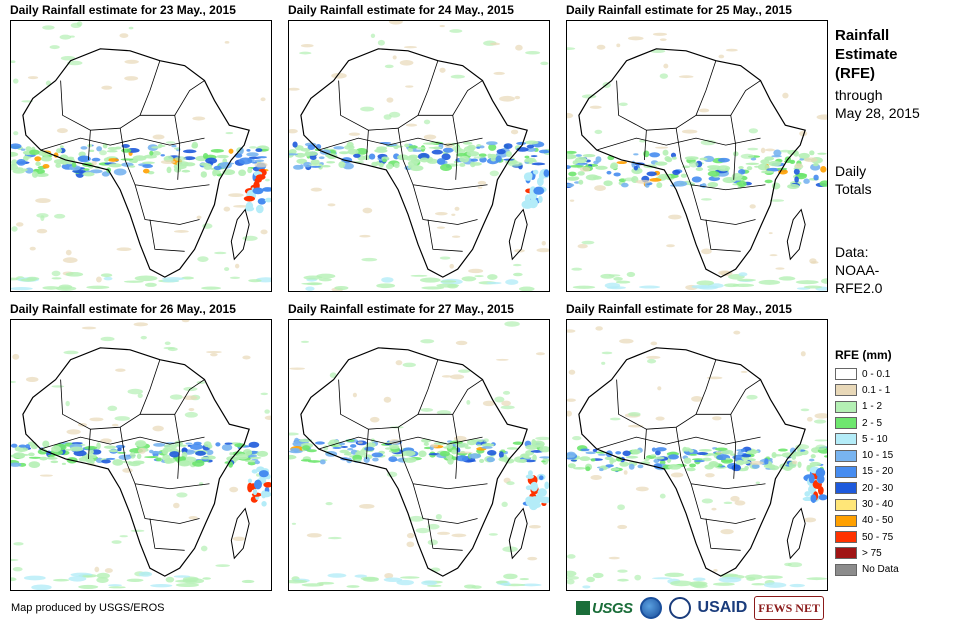  What do you see at coordinates (872, 423) in the screenshot?
I see `legend-label: 2 - 5` at bounding box center [872, 423].